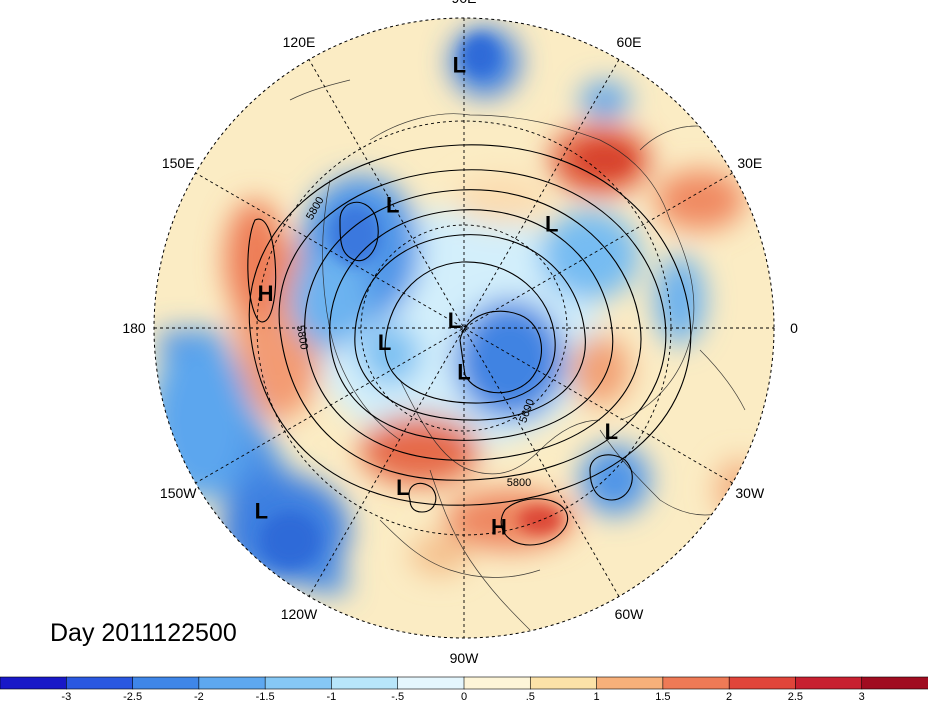  Describe the element at coordinates (480, 55) in the screenshot. I see `core-low-90e` at that location.